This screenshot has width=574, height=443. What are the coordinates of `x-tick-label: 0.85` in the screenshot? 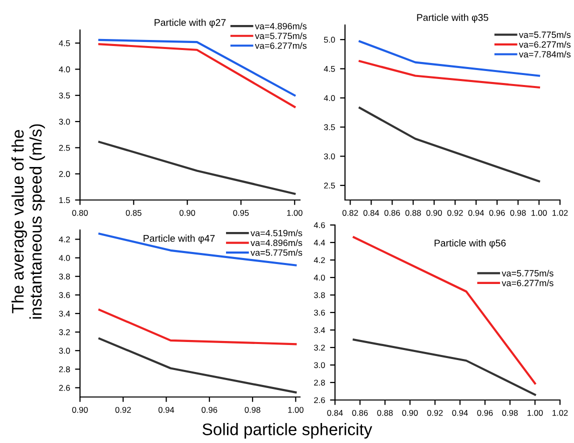 It's located at (134, 213).